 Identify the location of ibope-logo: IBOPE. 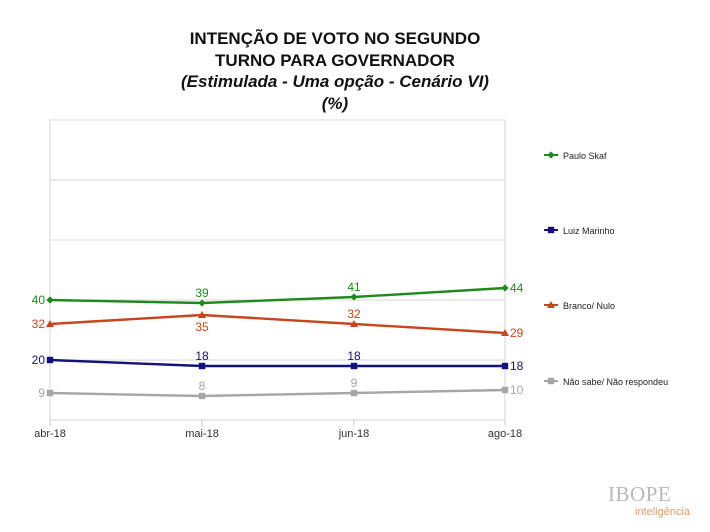
(640, 494).